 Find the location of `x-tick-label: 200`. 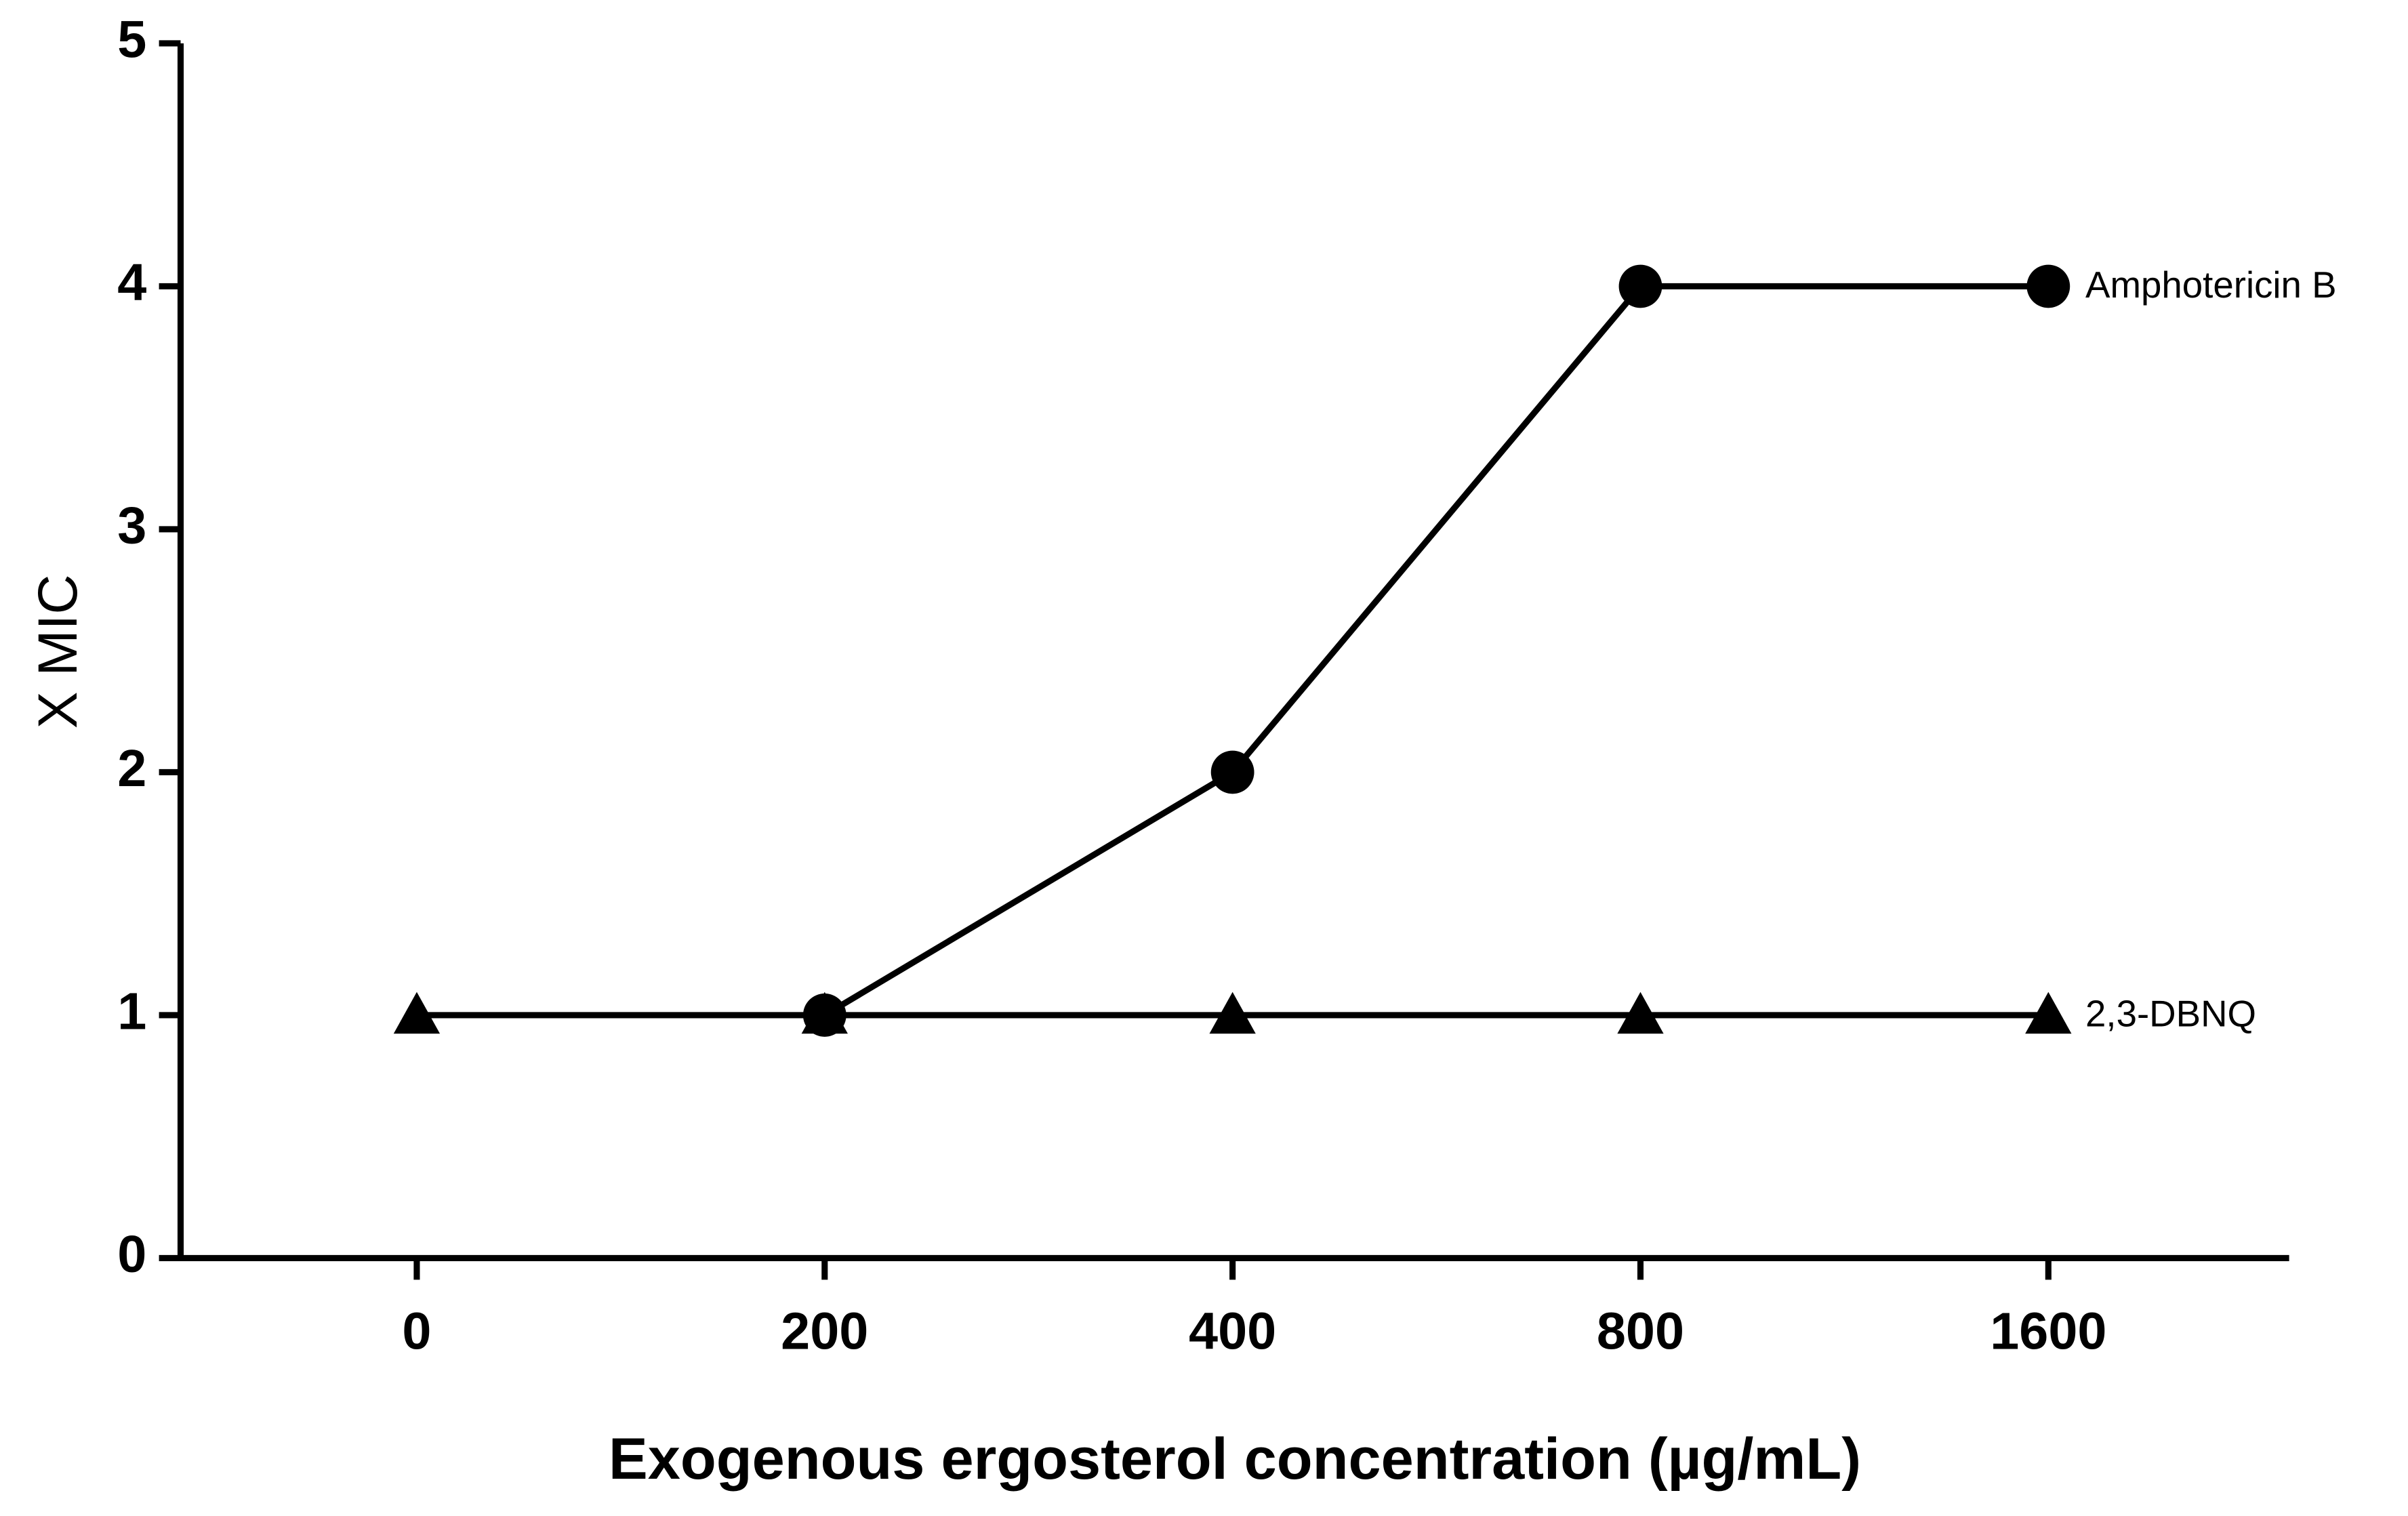

x-tick-label: 200 is located at coordinates (824, 1332).